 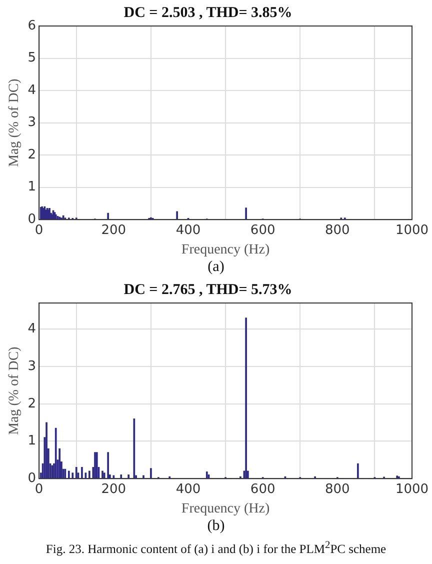 What do you see at coordinates (216, 267) in the screenshot?
I see `text: (a)` at bounding box center [216, 267].